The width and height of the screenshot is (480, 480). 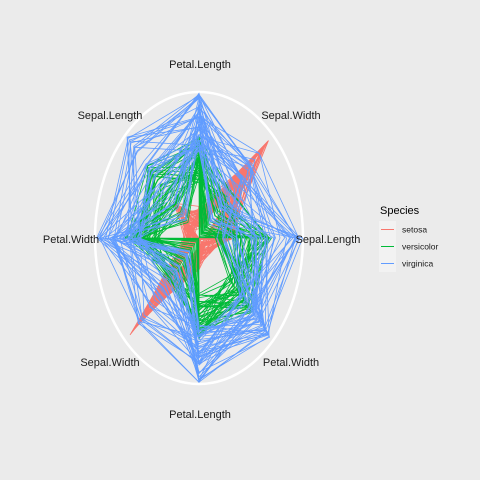 What do you see at coordinates (109, 363) in the screenshot?
I see `axis-label-sepal-width-bottom-left: Sepal.Width` at bounding box center [109, 363].